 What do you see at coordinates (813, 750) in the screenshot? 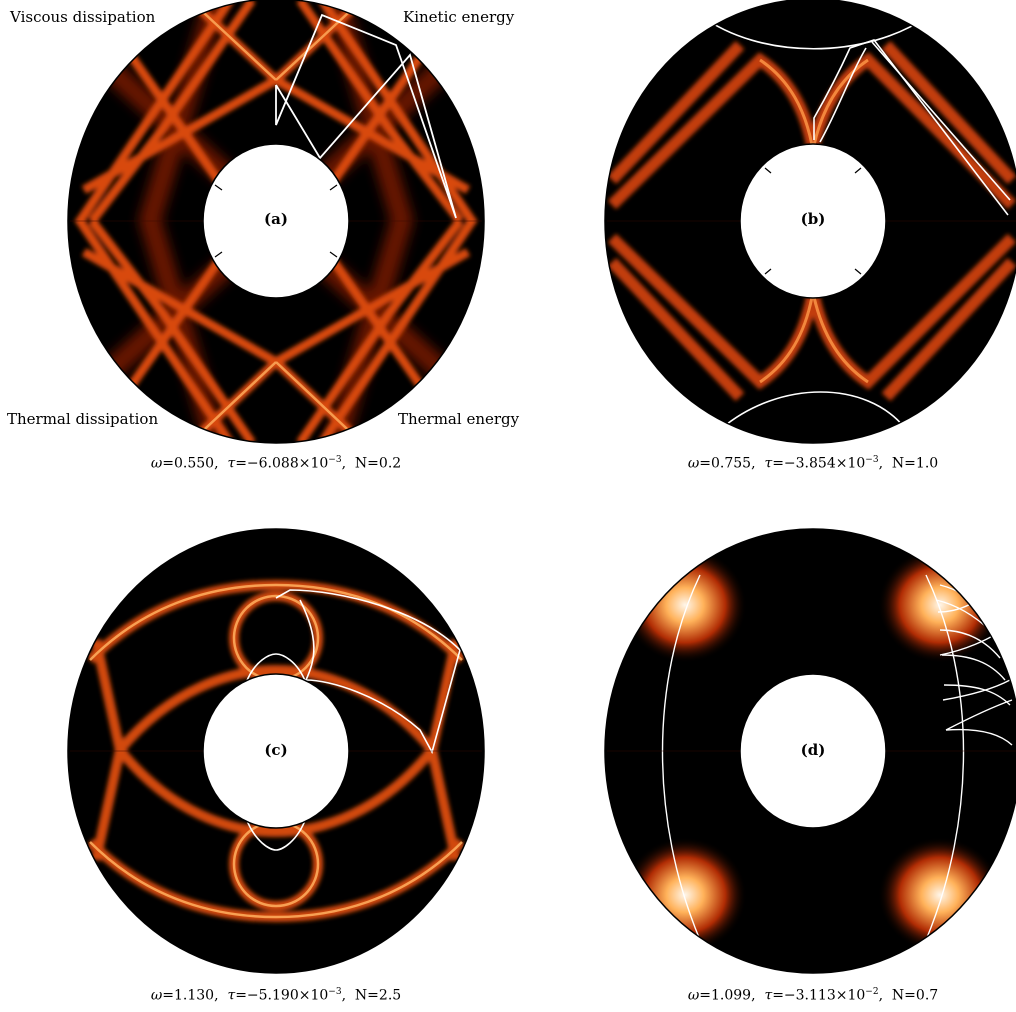
I see `panel-label-d: (d)` at bounding box center [813, 750].